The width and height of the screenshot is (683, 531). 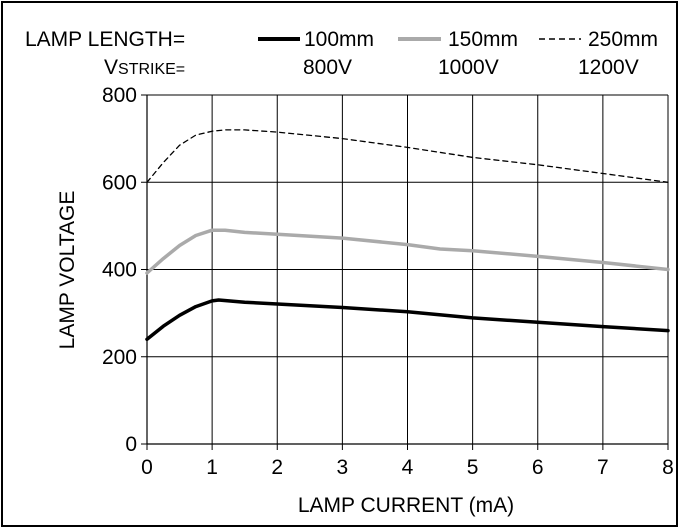 What do you see at coordinates (119, 95) in the screenshot?
I see `y-tick-label-800: 800` at bounding box center [119, 95].